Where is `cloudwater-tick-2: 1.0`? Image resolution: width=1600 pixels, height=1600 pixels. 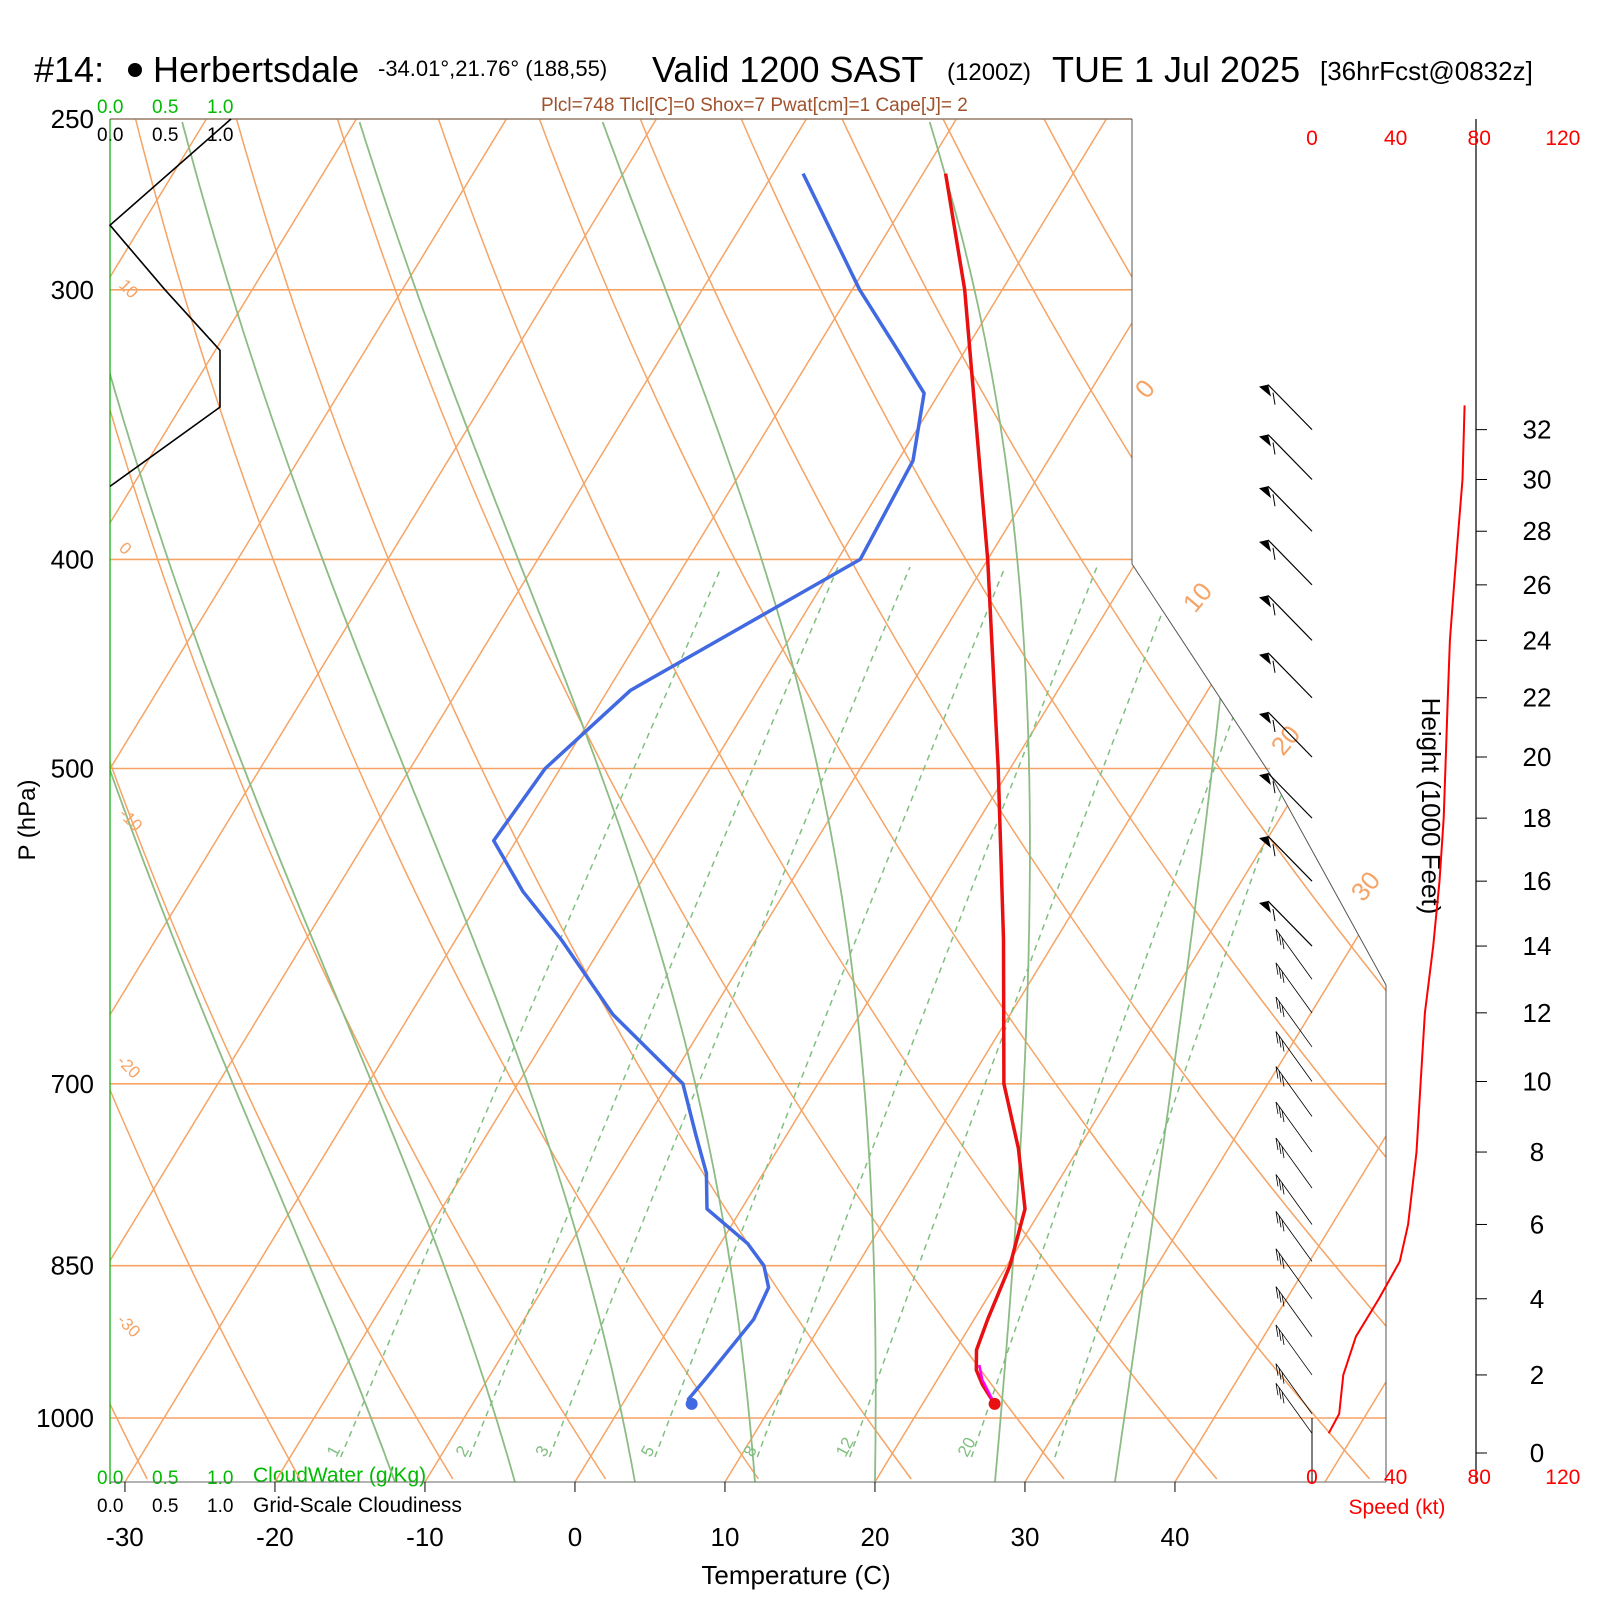 cloudwater-tick-2: 1.0 is located at coordinates (220, 1478).